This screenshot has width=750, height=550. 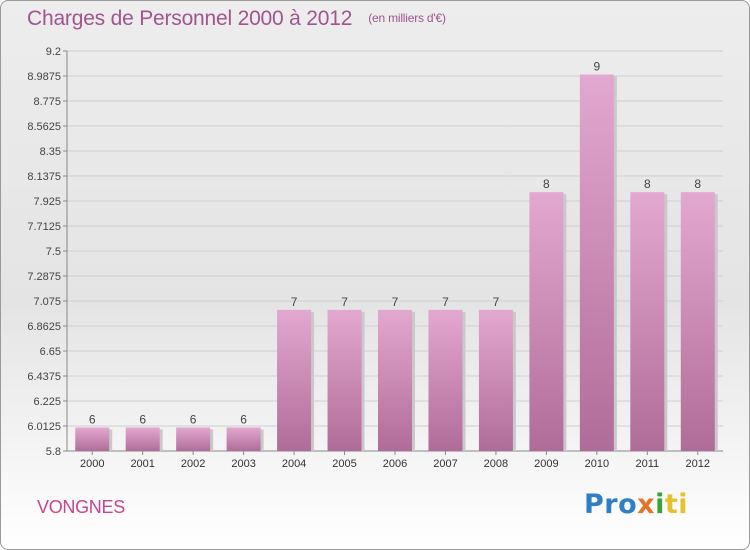 What do you see at coordinates (53, 52) in the screenshot?
I see `y-tick-label: 9.2` at bounding box center [53, 52].